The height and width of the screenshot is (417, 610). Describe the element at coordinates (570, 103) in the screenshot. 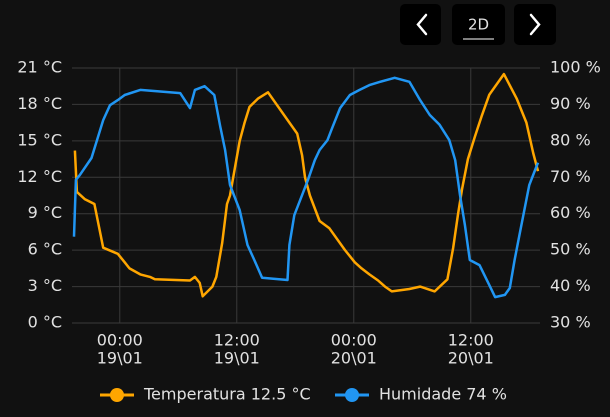

I see `y2-tick-label: 90 %` at that location.